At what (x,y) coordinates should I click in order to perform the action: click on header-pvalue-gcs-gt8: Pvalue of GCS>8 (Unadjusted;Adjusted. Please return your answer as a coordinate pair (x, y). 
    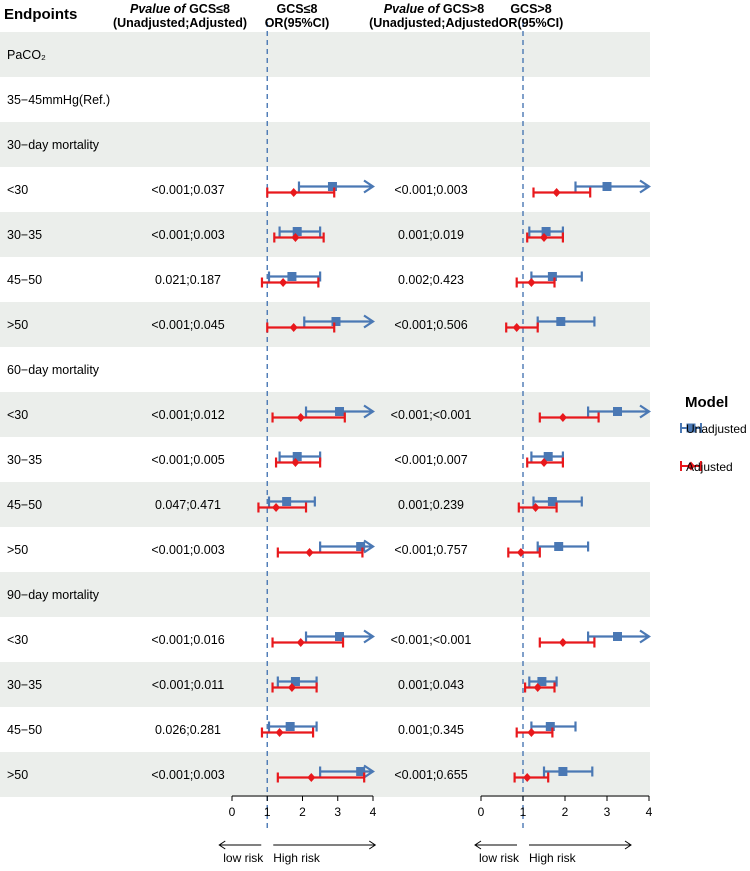
    Looking at the image, I should click on (434, 16).